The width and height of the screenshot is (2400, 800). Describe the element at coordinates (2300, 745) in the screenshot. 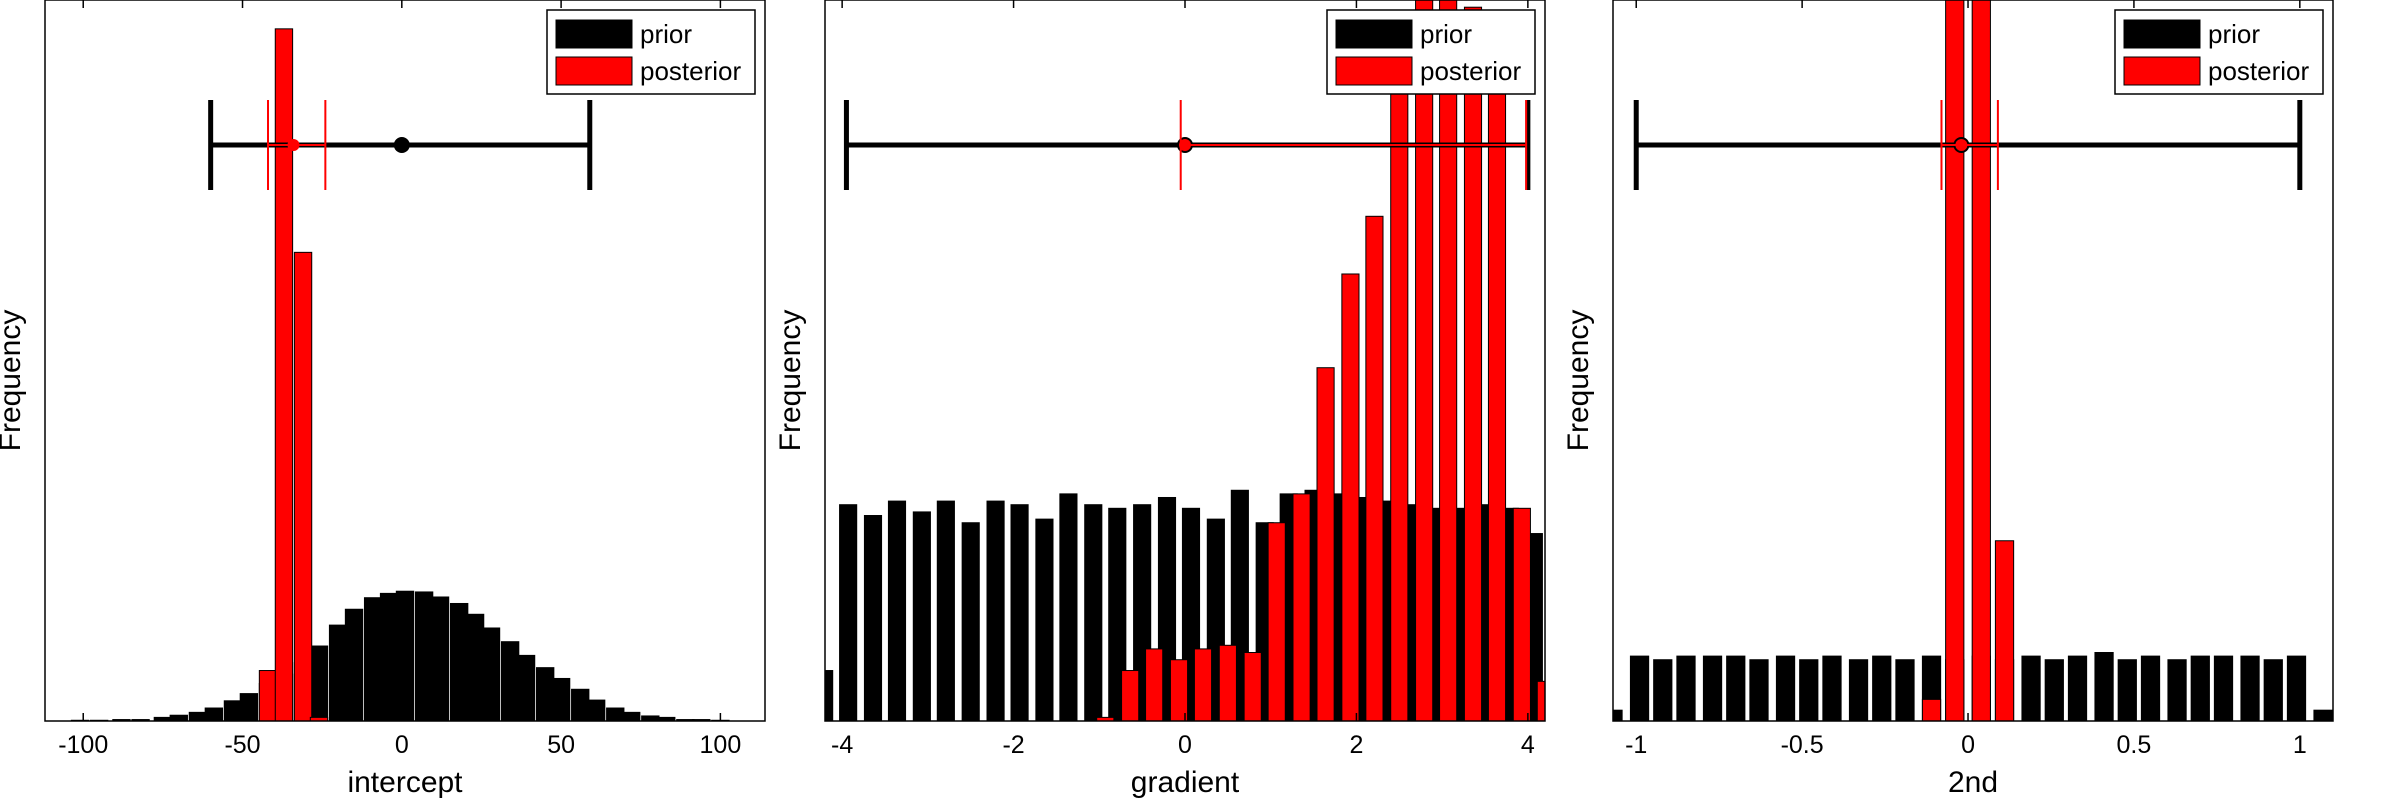

I see `x-tick-label: 1` at that location.